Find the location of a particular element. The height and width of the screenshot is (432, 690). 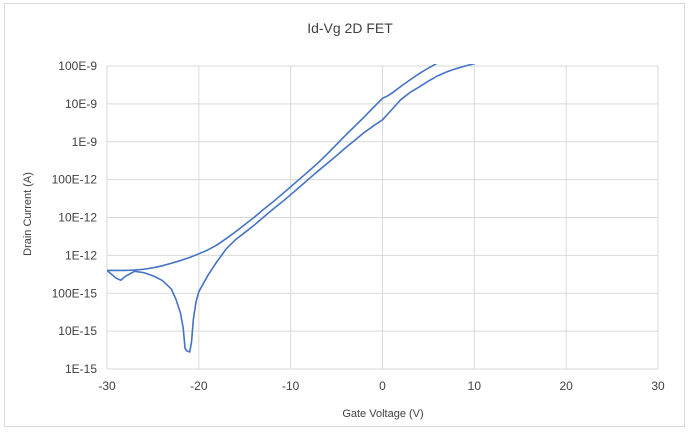

x-tick-labels: -30 -20 -10 0 10 20 30 is located at coordinates (381, 386).